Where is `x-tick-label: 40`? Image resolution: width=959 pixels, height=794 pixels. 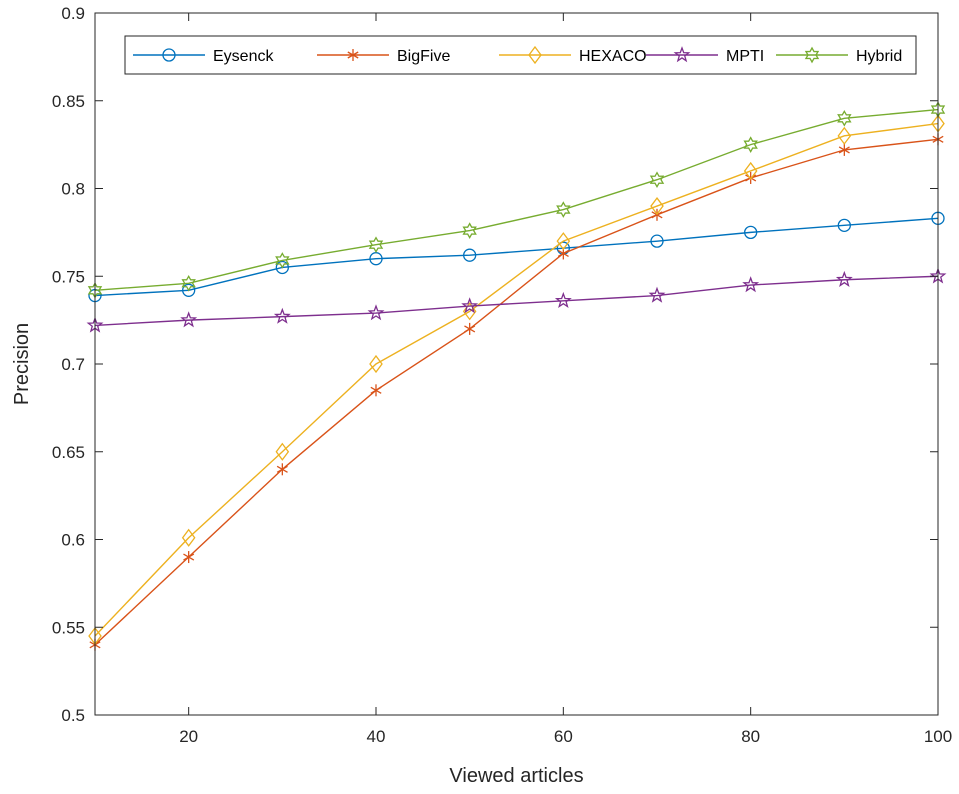 x-tick-label: 40 is located at coordinates (376, 736).